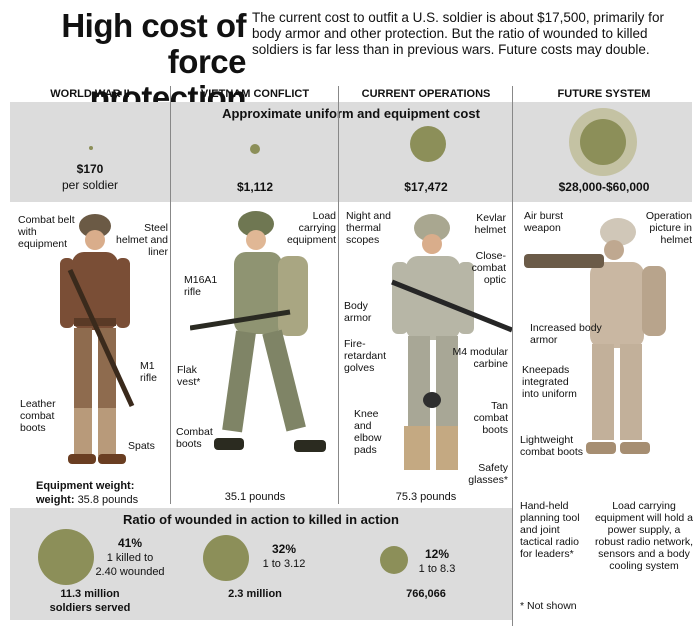 Image resolution: width=700 pixels, height=630 pixels. I want to click on column-header-ww2: WORLD WAR II, so click(90, 94).